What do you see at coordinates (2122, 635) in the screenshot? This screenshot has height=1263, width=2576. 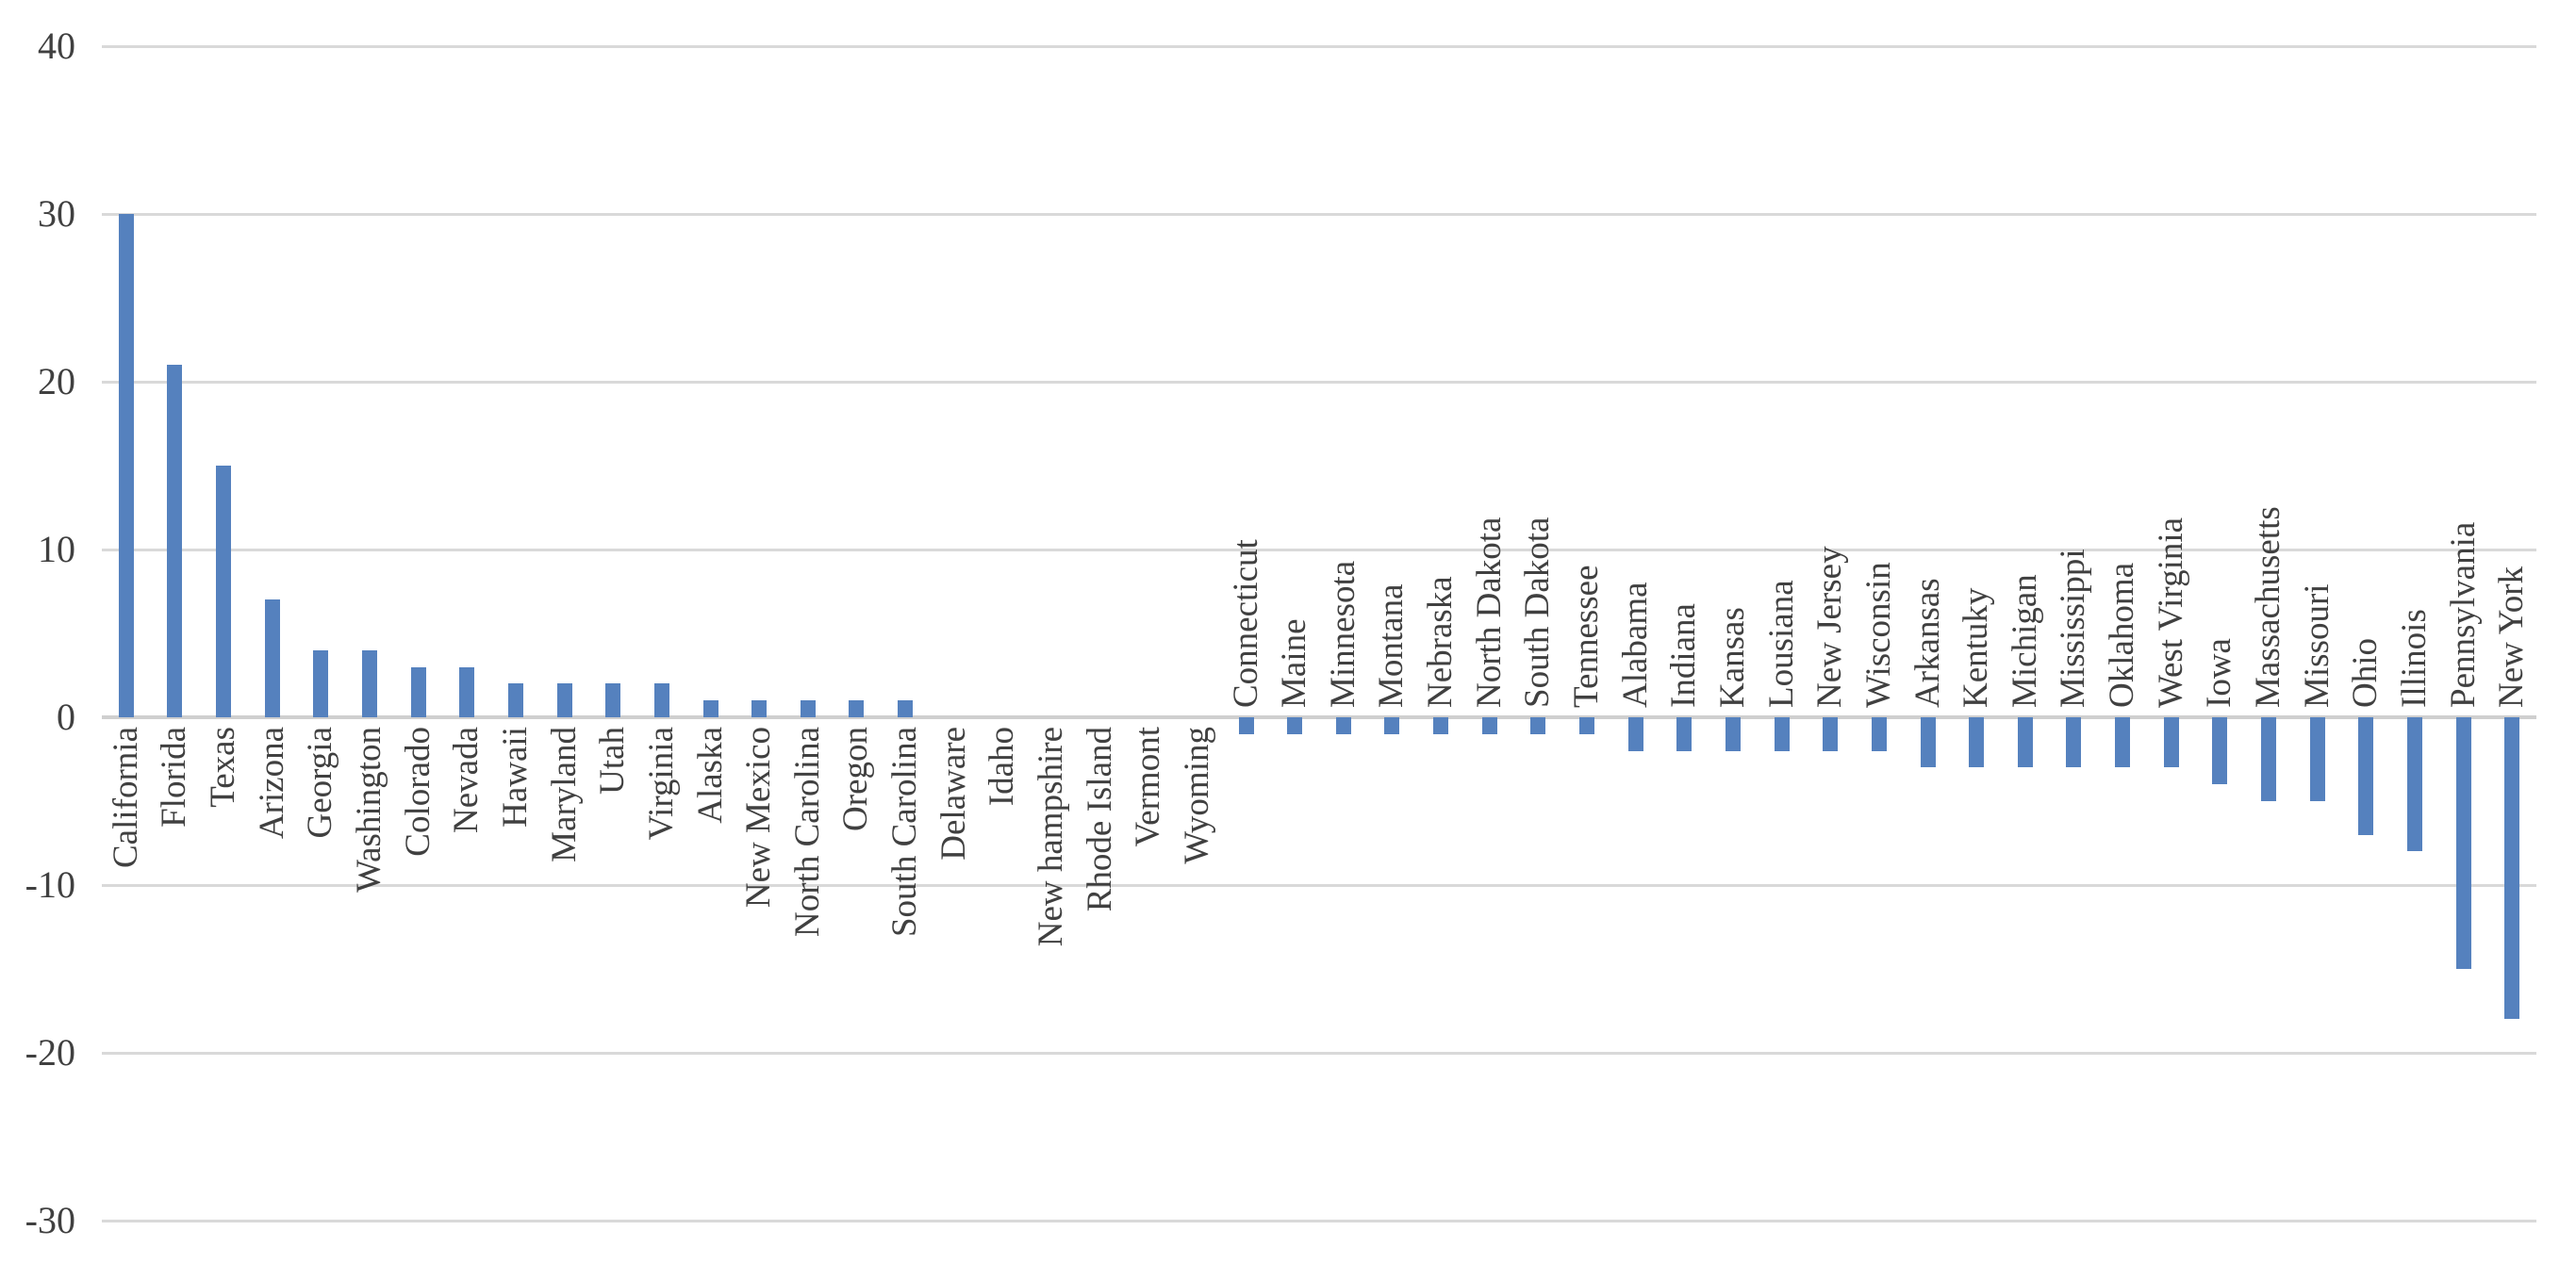 I see `category-label: Oklahoma` at bounding box center [2122, 635].